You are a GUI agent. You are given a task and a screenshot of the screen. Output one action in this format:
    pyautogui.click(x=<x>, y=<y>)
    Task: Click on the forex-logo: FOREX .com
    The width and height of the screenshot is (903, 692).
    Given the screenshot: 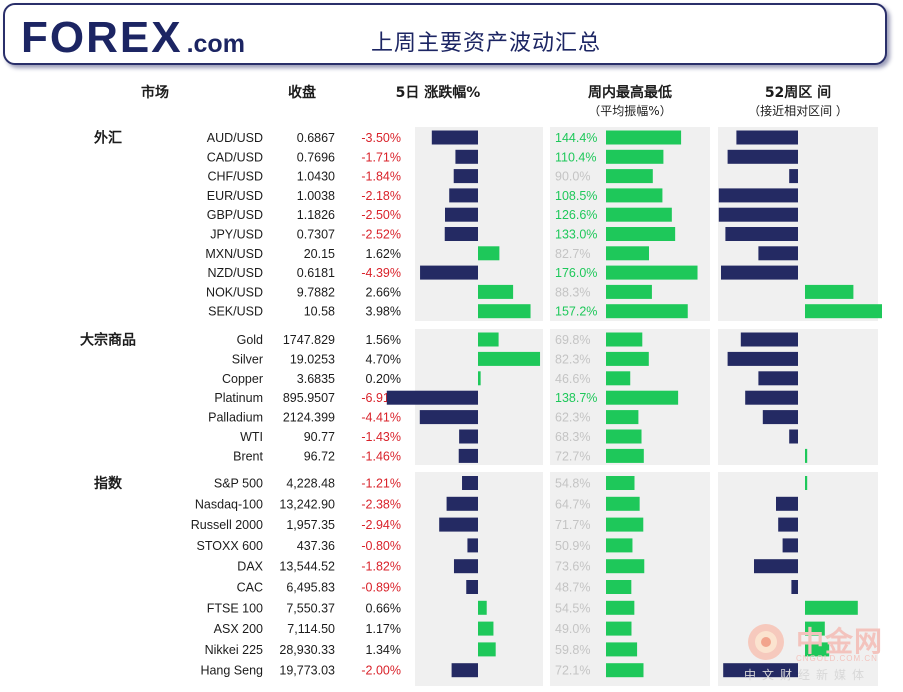 What is the action you would take?
    pyautogui.click(x=133, y=38)
    